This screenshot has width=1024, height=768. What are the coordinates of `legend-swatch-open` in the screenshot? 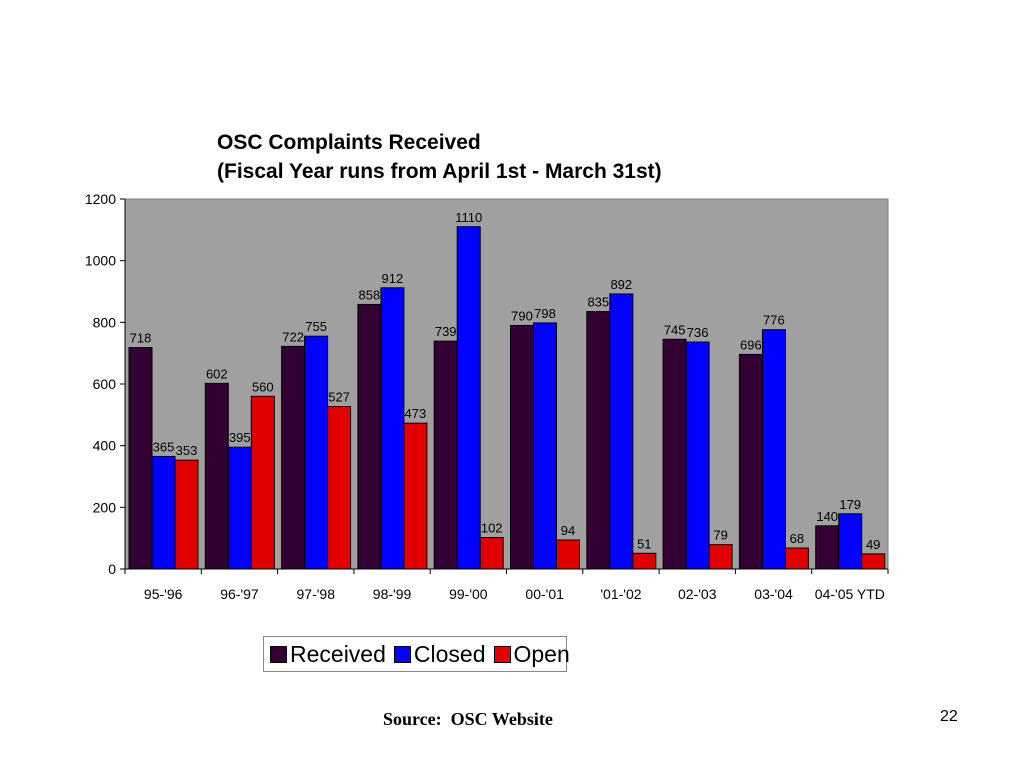 It's located at (502, 654).